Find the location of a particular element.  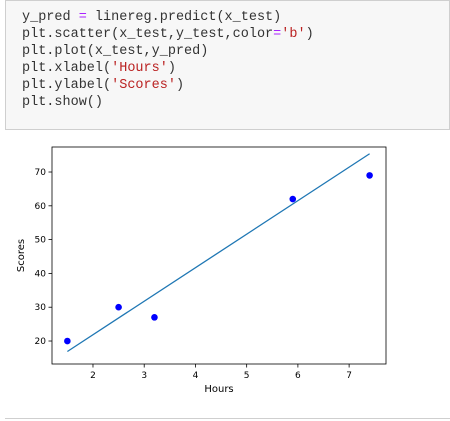

y-tick-label: 70 is located at coordinates (41, 173).